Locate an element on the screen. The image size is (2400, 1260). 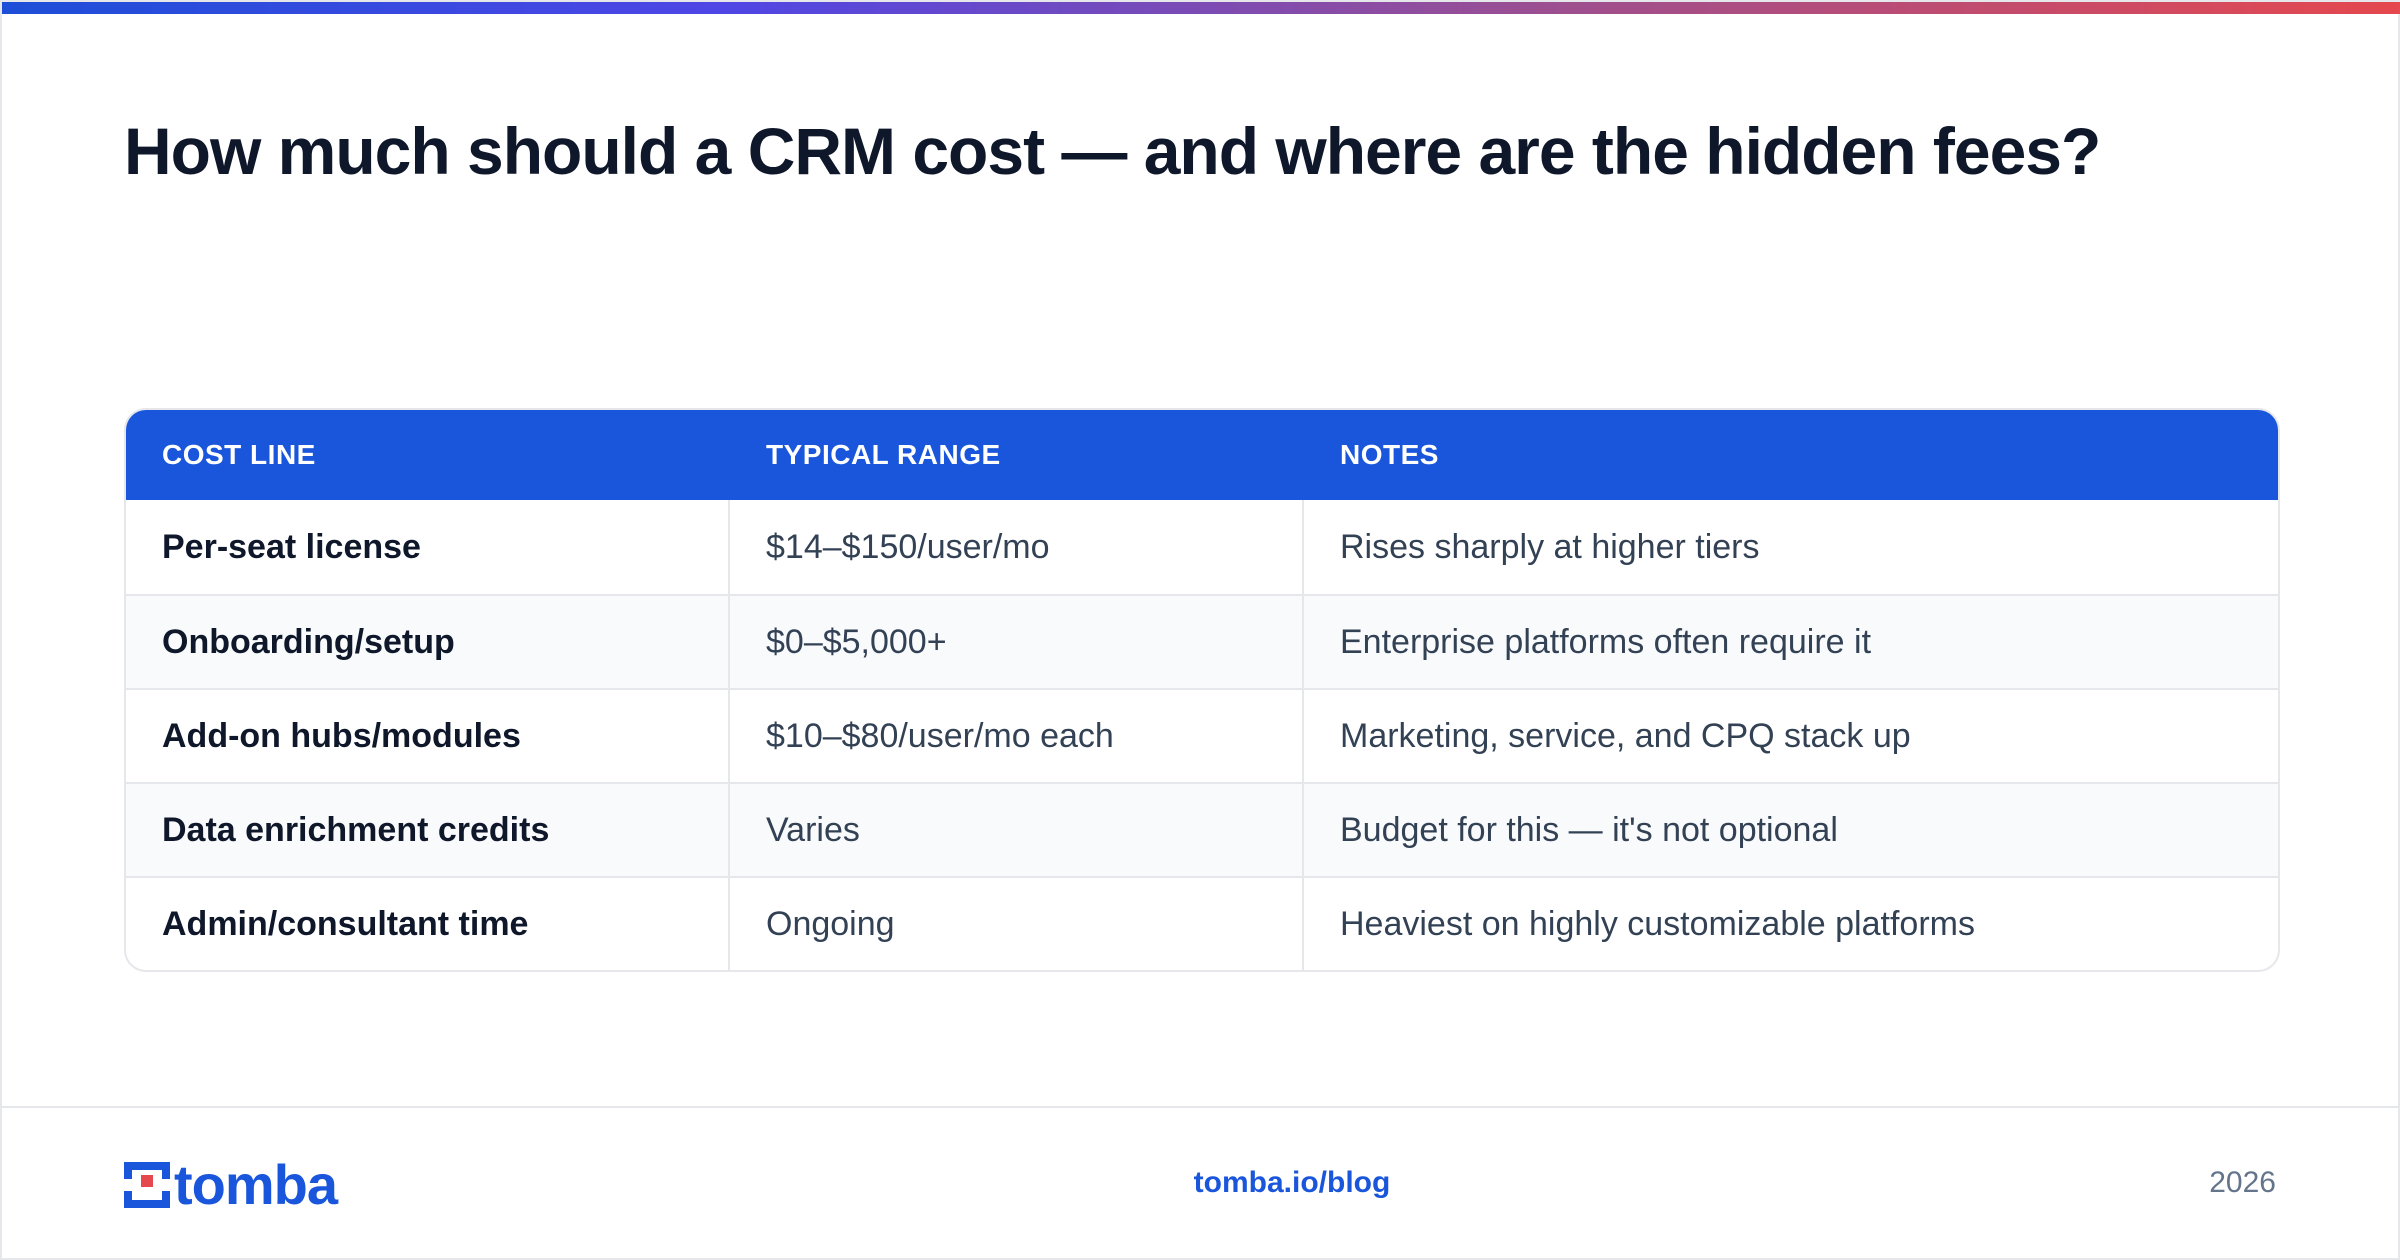
top-gradient-bar is located at coordinates (1201, 8).